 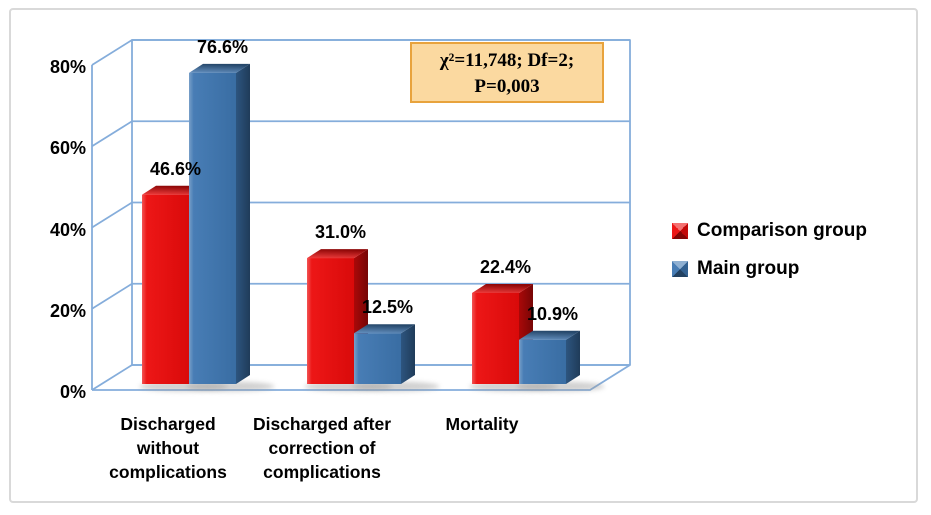 What do you see at coordinates (505, 267) in the screenshot?
I see `data-label-comparison-group-cat2: 22.4%` at bounding box center [505, 267].